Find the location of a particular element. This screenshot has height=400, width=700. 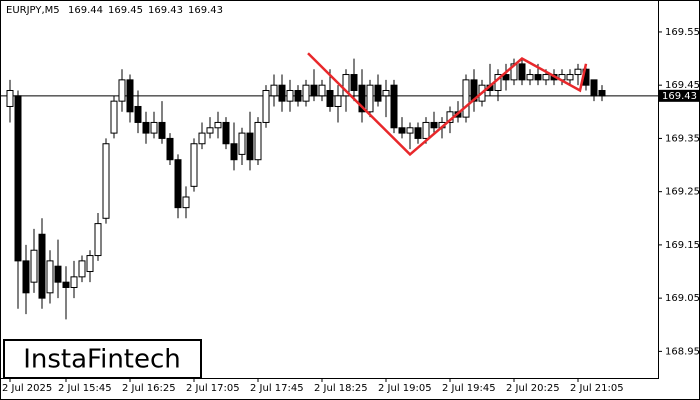

x-tick-label: 2 Jul 19:05 is located at coordinates (405, 388).